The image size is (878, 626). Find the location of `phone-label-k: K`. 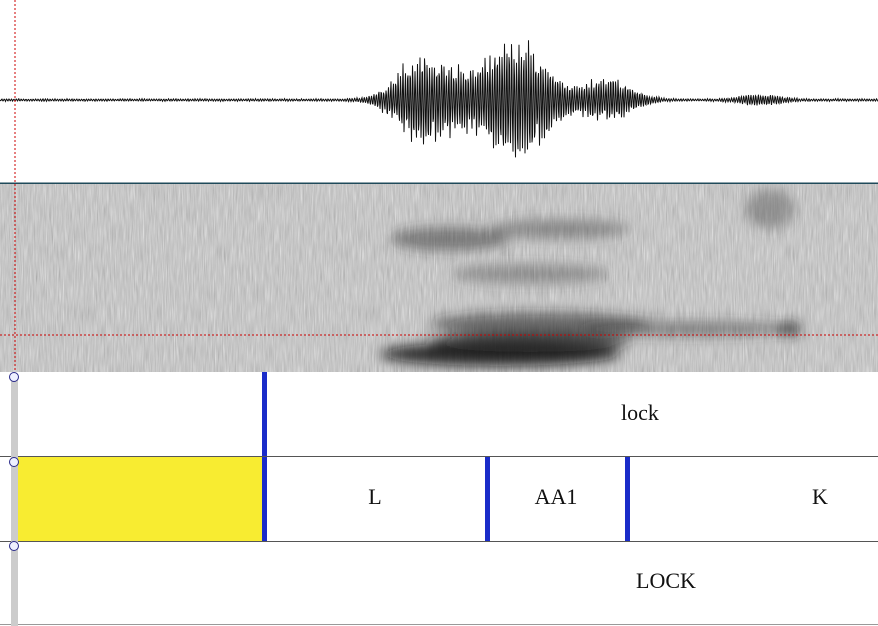

phone-label-k: K is located at coordinates (820, 496).